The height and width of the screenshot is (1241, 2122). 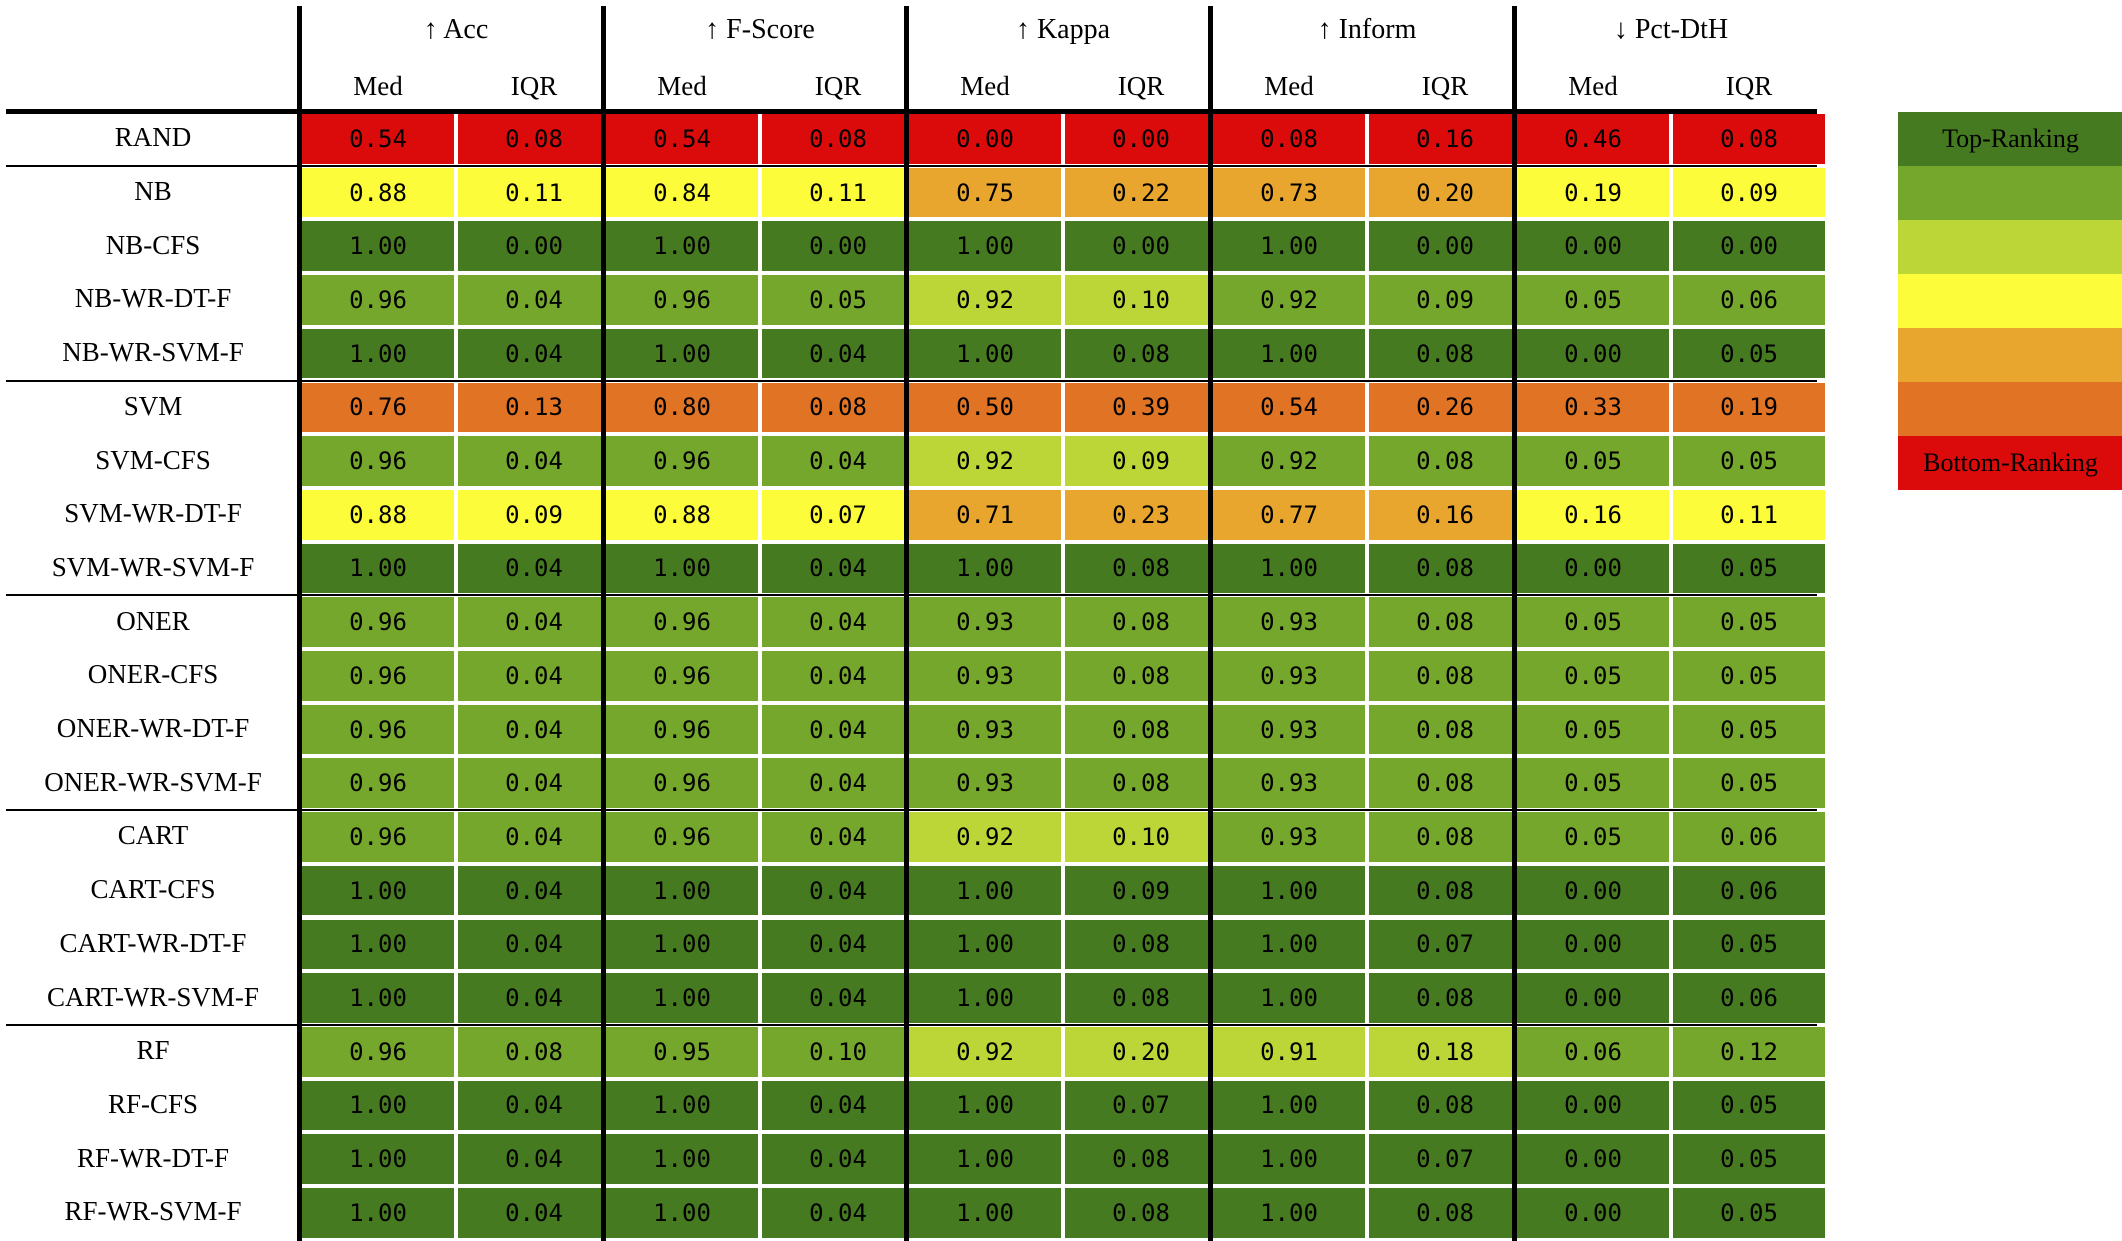 What do you see at coordinates (153, 352) in the screenshot?
I see `row-label: NB-WR-SVM-F` at bounding box center [153, 352].